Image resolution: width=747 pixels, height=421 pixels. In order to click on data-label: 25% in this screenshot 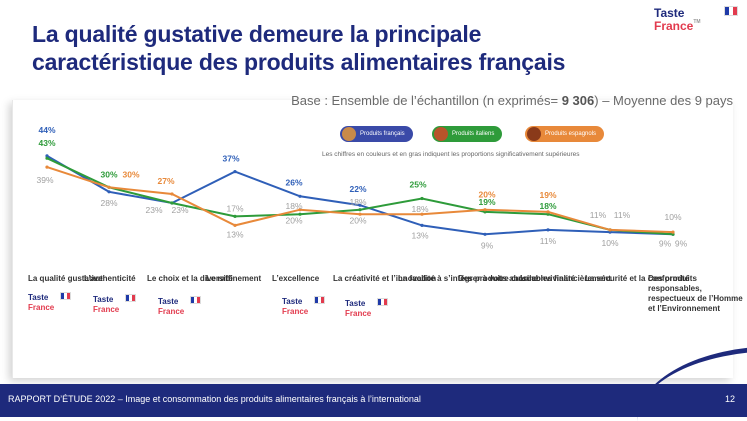, I will do `click(417, 185)`.